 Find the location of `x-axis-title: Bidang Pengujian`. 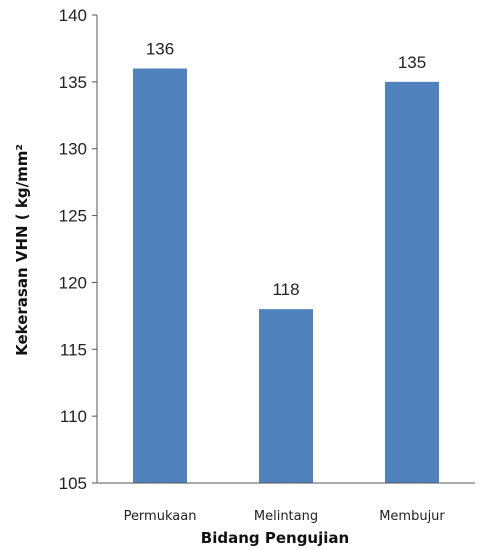

x-axis-title: Bidang Pengujian is located at coordinates (275, 538).